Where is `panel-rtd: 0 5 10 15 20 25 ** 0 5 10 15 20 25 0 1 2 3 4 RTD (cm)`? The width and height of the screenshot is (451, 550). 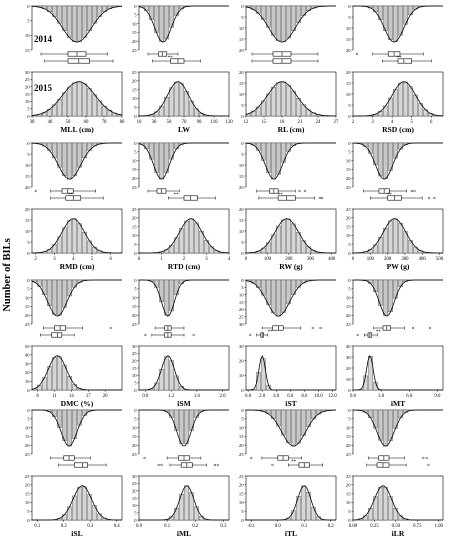 panel-rtd: 0 5 10 15 20 25 ** 0 5 10 15 20 25 0 1 2 3 4 RTD (cm) is located at coordinates (181, 206).